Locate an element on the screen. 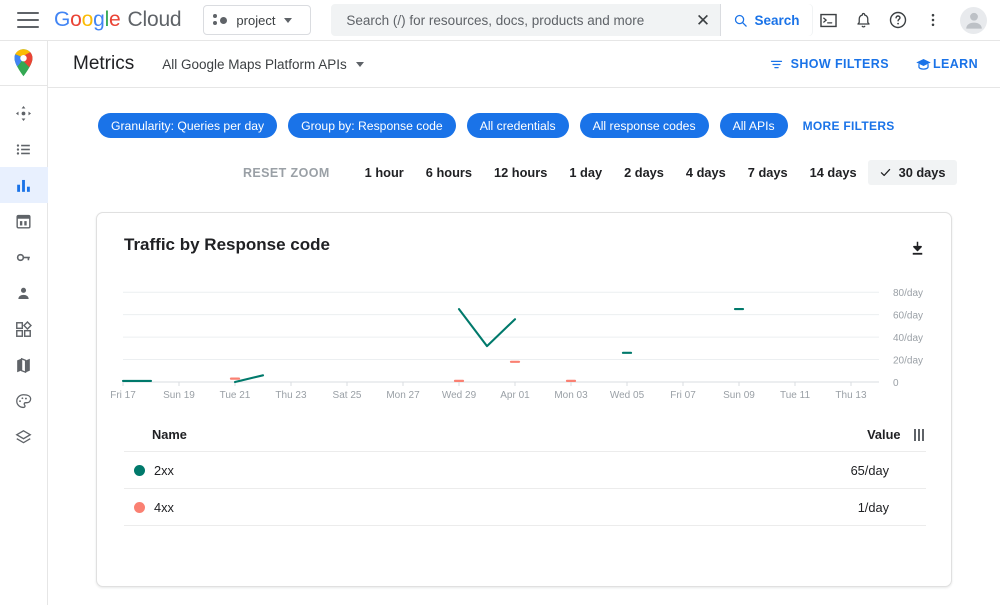  person-oauth-icon is located at coordinates (23, 293).